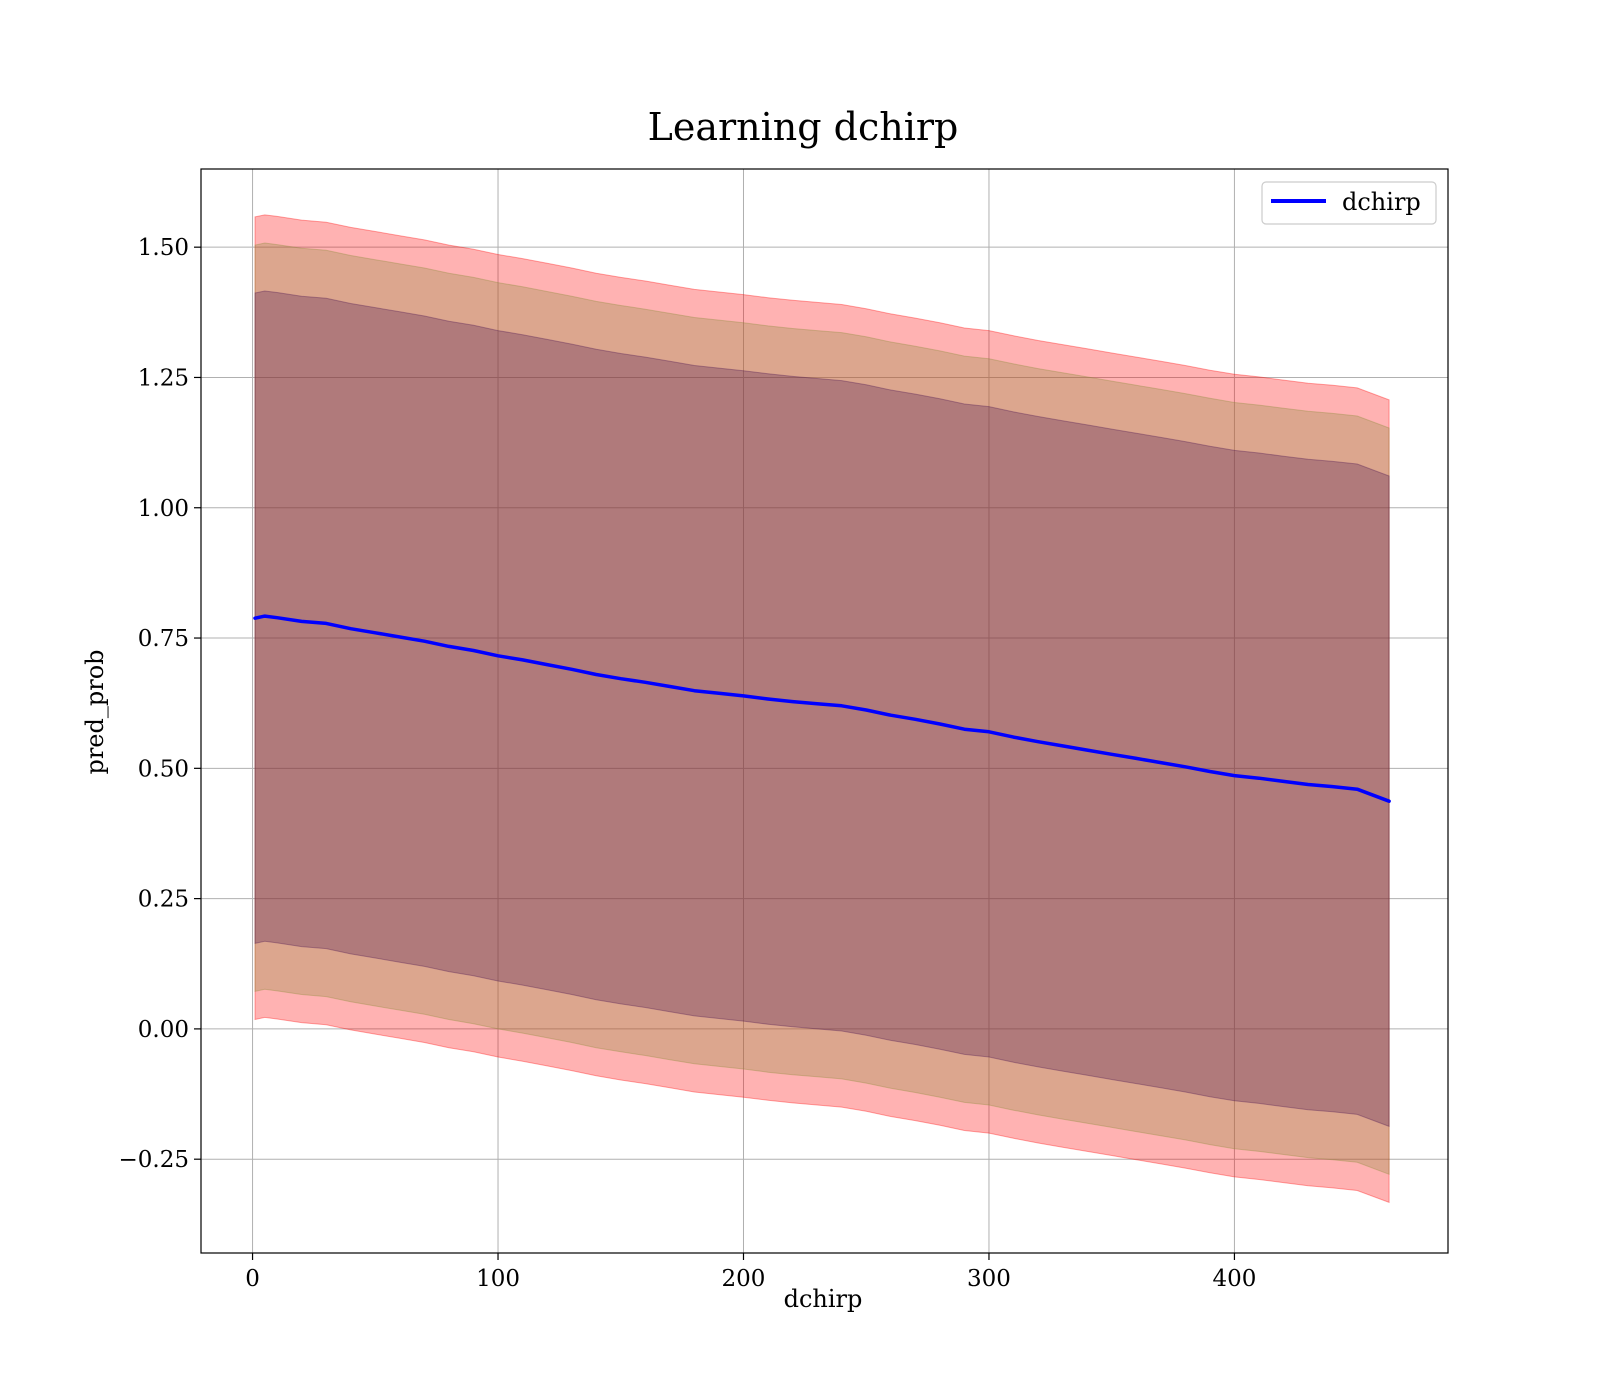  Describe the element at coordinates (1381, 202) in the screenshot. I see `legend-label-dchirp: dchirp` at that location.